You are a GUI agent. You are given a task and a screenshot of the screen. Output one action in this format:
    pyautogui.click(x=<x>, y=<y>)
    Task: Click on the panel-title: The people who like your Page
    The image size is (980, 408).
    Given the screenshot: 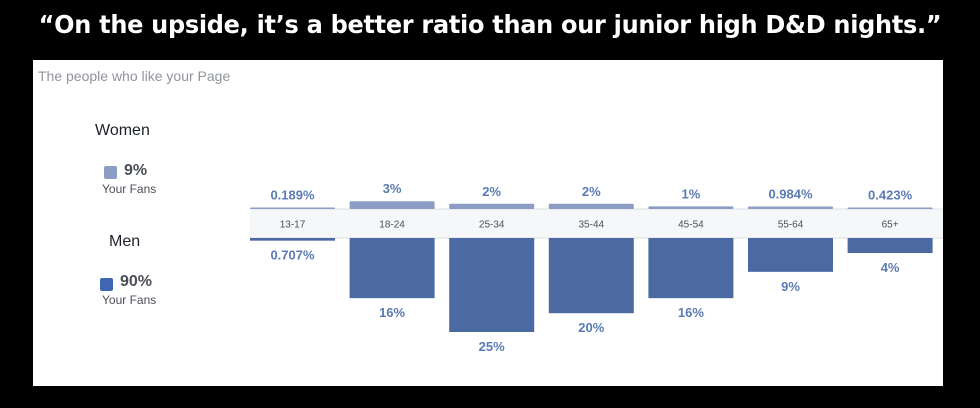 What is the action you would take?
    pyautogui.click(x=134, y=76)
    